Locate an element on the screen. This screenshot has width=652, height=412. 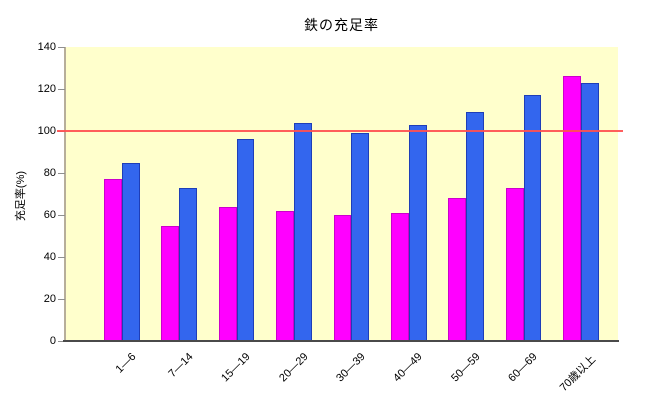
x-tick-label-text: 50—59 is located at coordinates (465, 367).